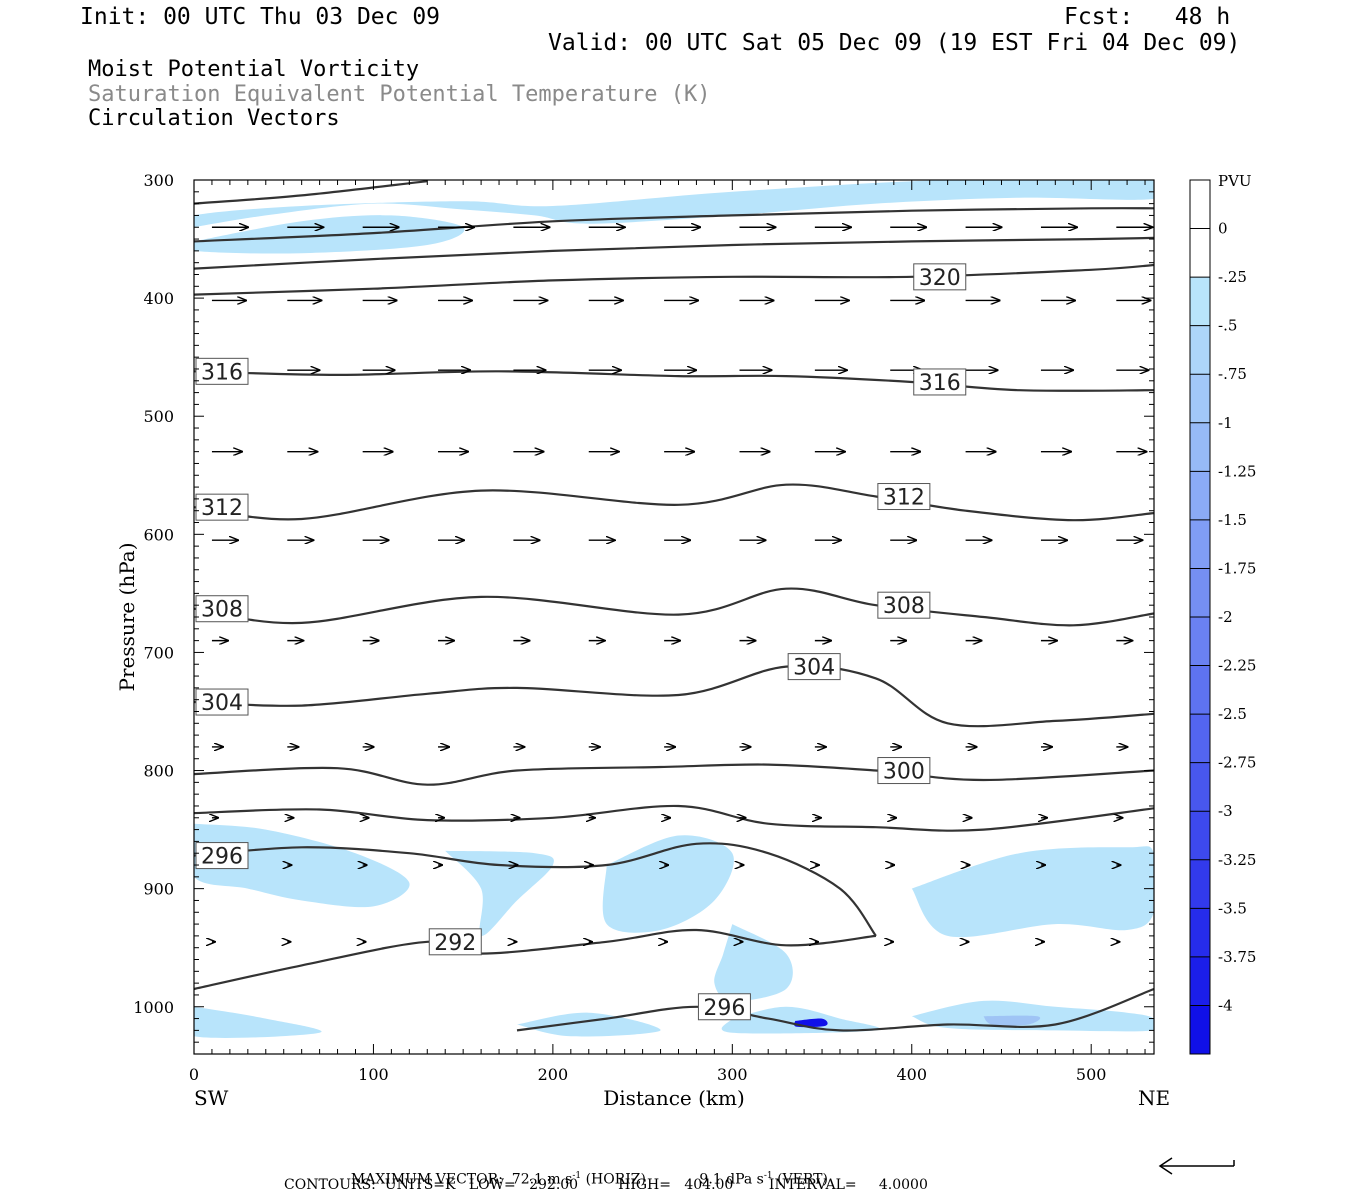 The width and height of the screenshot is (1350, 1200). What do you see at coordinates (1227, 326) in the screenshot?
I see `colorbar-tick-label: -.5` at bounding box center [1227, 326].